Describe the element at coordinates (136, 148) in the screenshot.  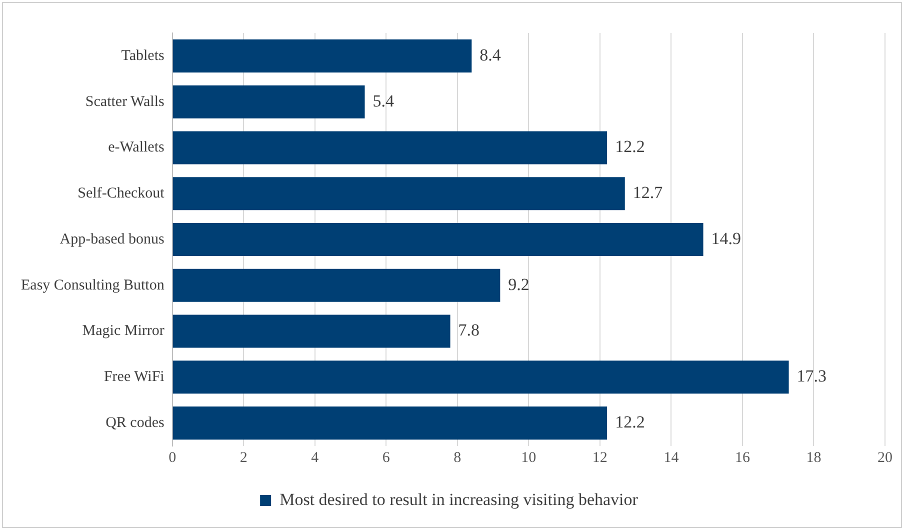
I see `y-tick-label: e-Wallets` at that location.